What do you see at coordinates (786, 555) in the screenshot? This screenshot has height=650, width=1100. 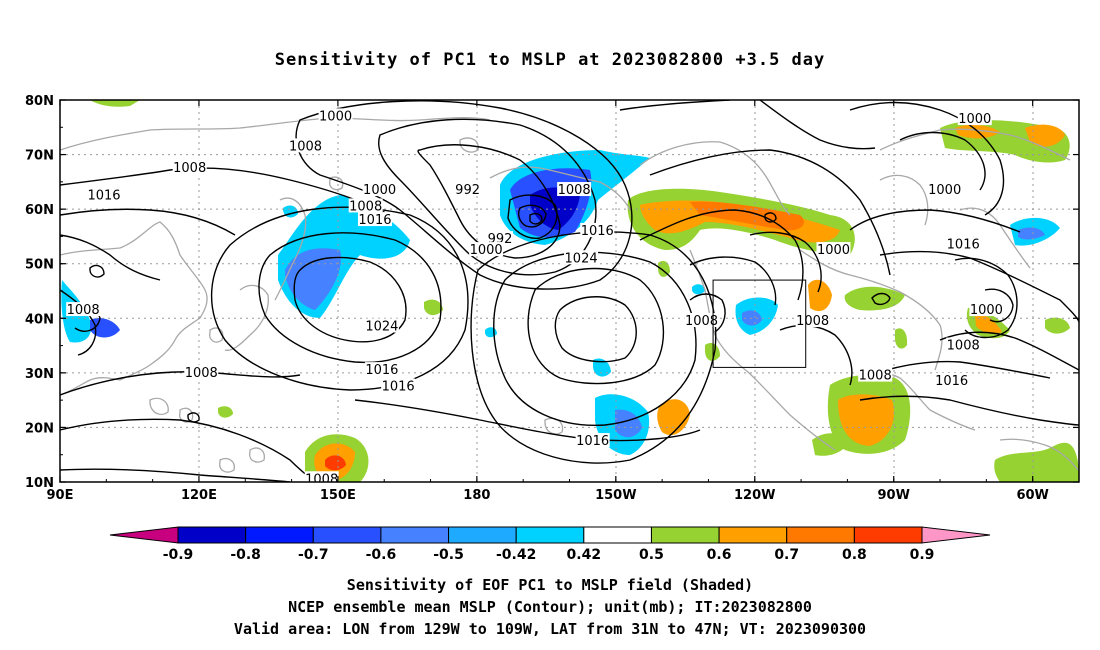 I see `colorbar-label: 0.7` at bounding box center [786, 555].